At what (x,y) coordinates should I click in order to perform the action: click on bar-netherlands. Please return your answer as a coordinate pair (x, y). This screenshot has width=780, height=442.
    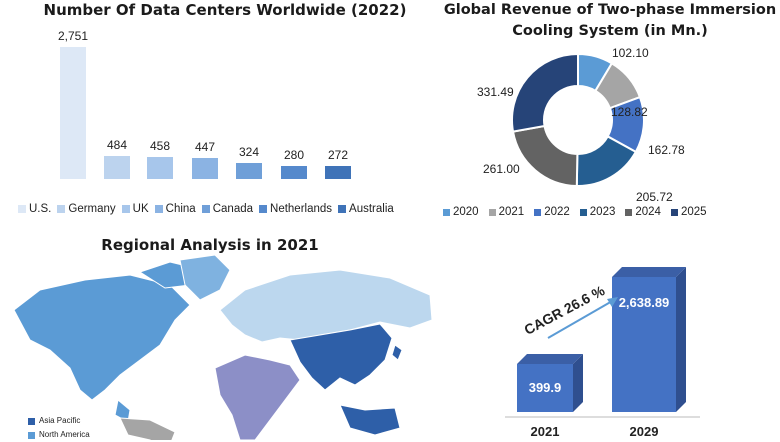
    Looking at the image, I should click on (294, 172).